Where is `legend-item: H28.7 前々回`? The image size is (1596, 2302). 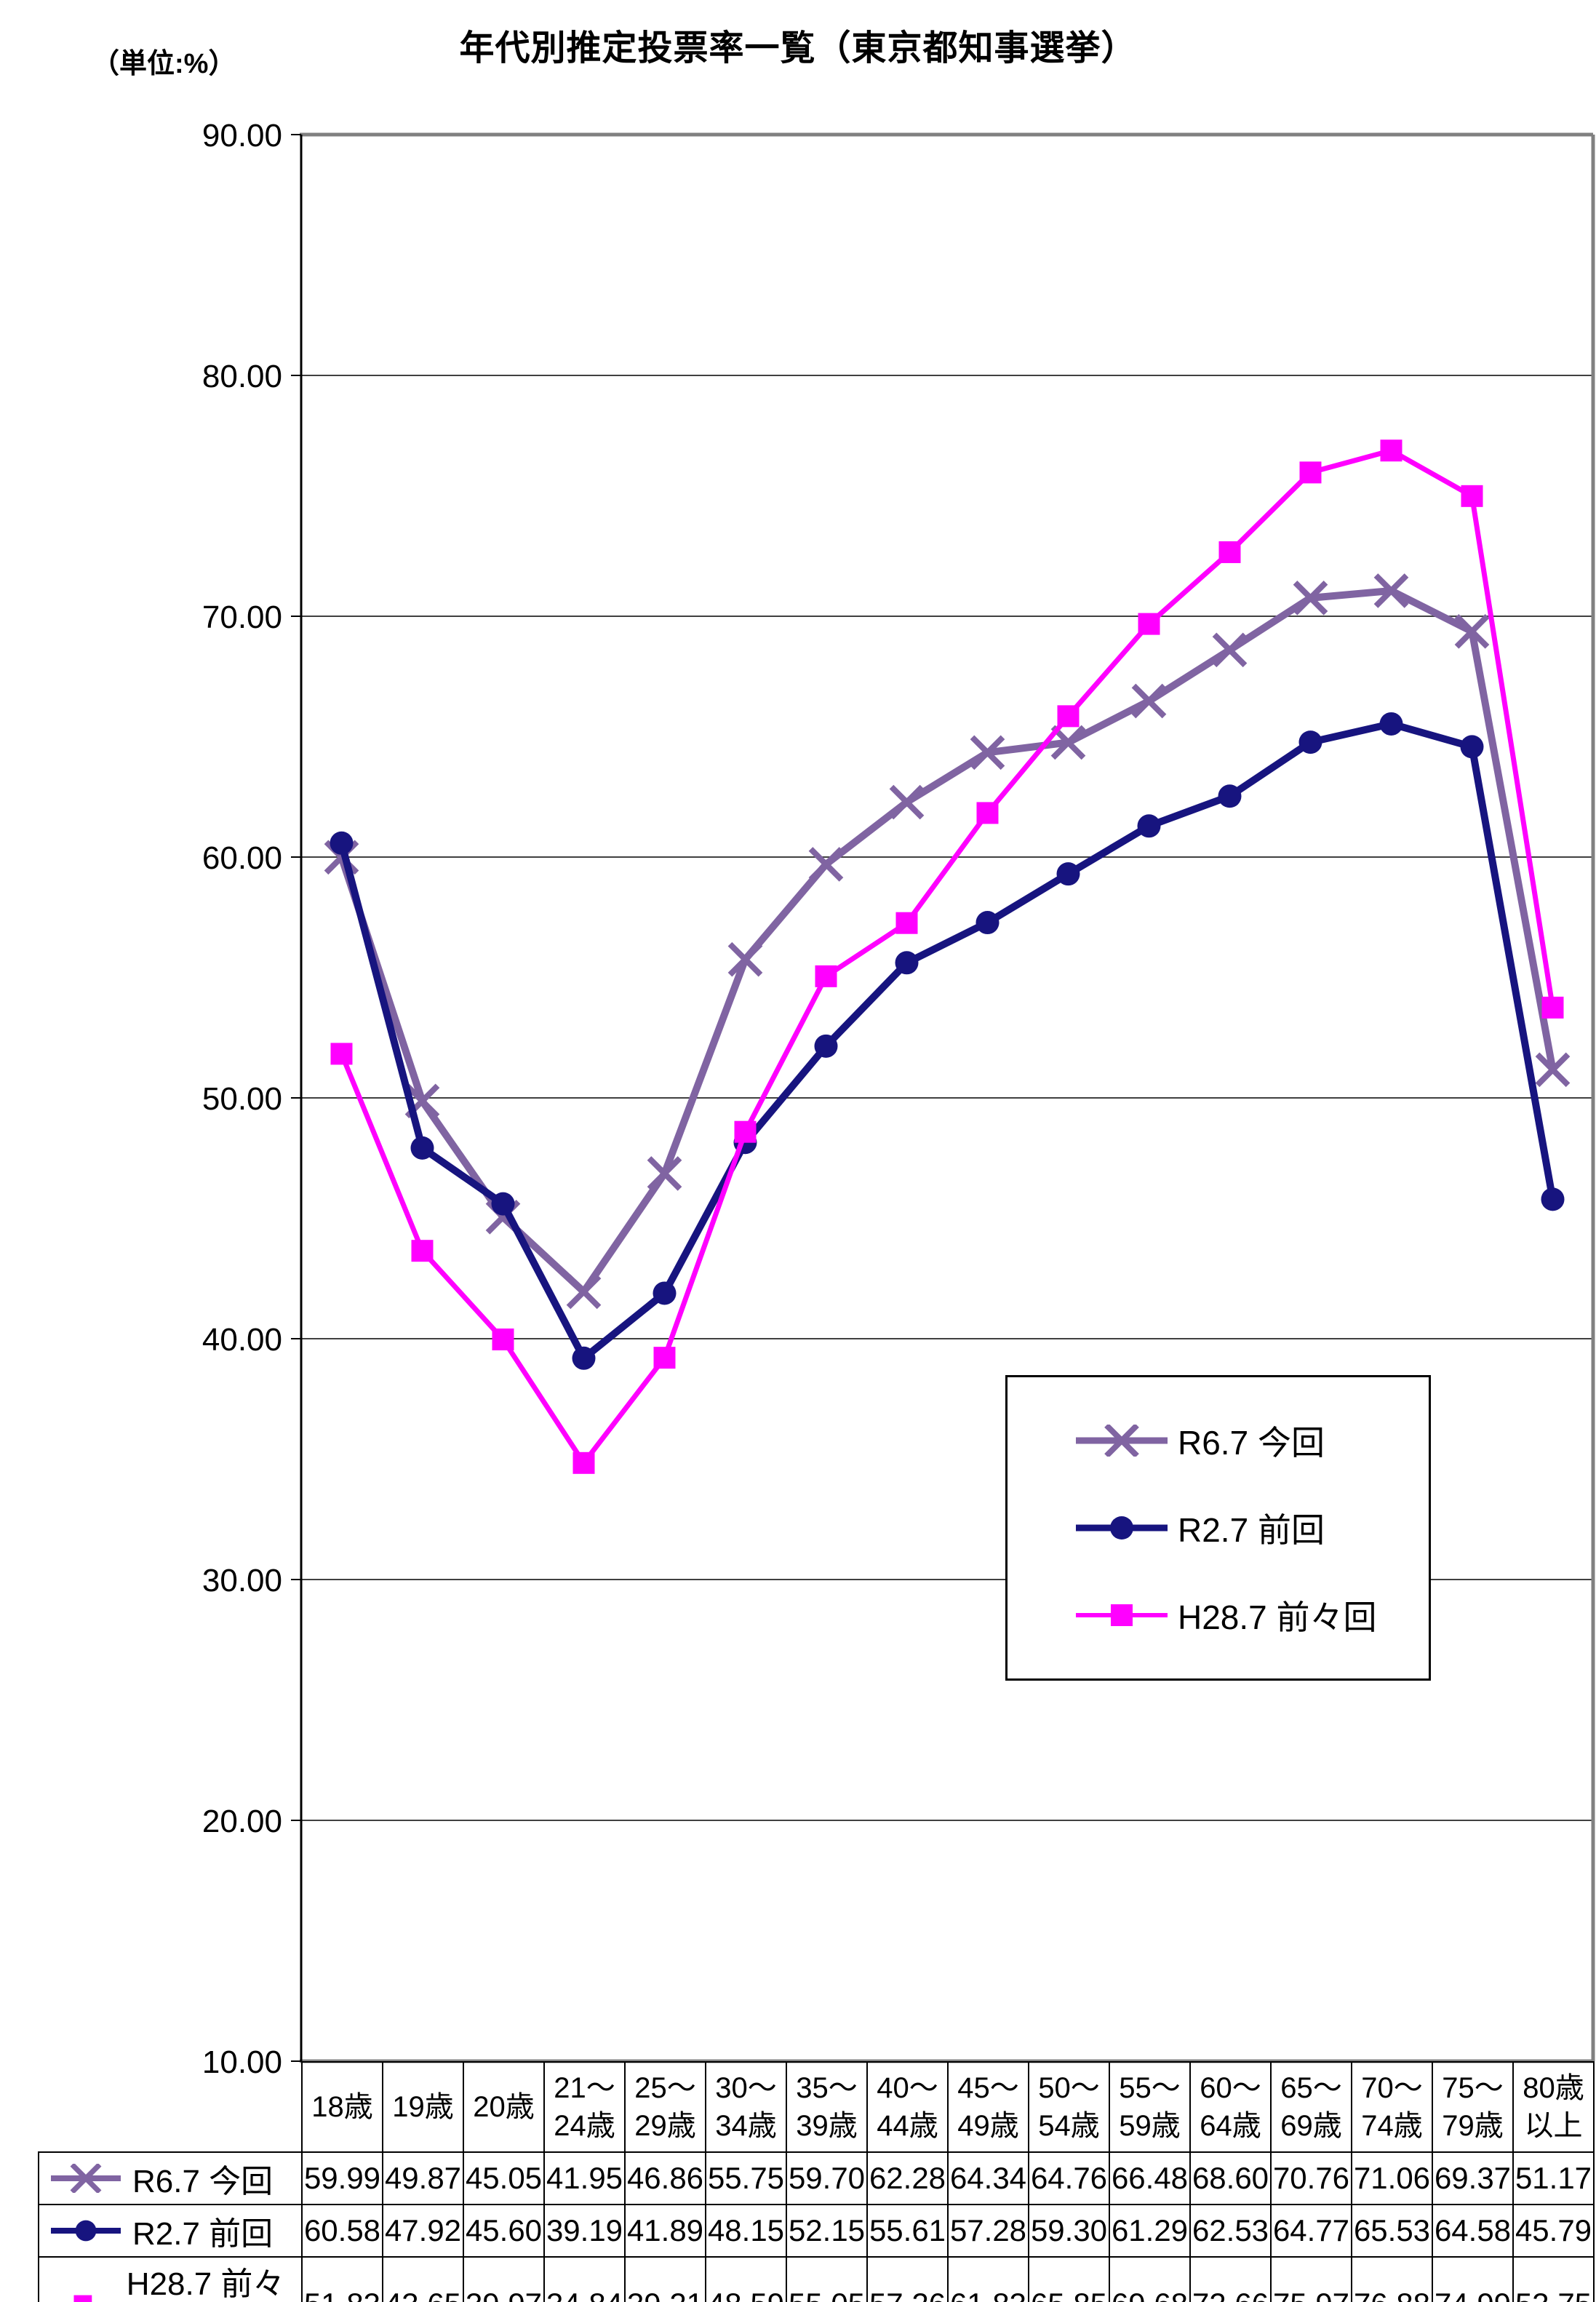 legend-item: H28.7 前々回 is located at coordinates (1251, 1615).